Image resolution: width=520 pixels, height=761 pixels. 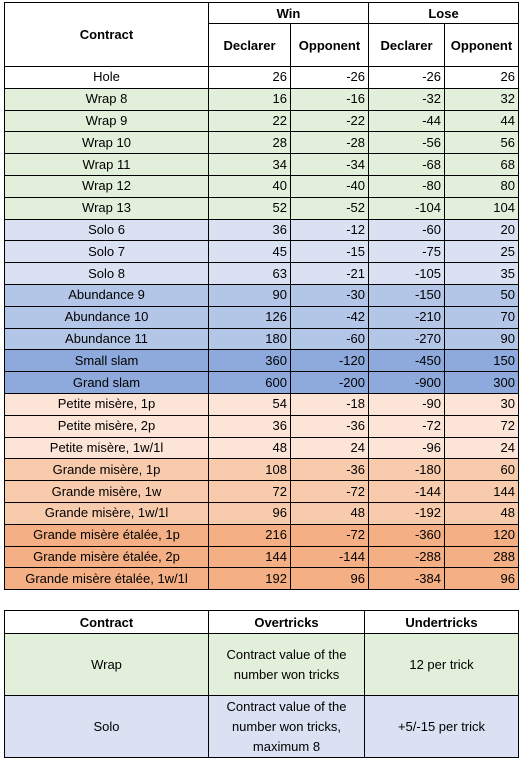 What do you see at coordinates (249, 45) in the screenshot?
I see `win-declarer-header: Declarer` at bounding box center [249, 45].